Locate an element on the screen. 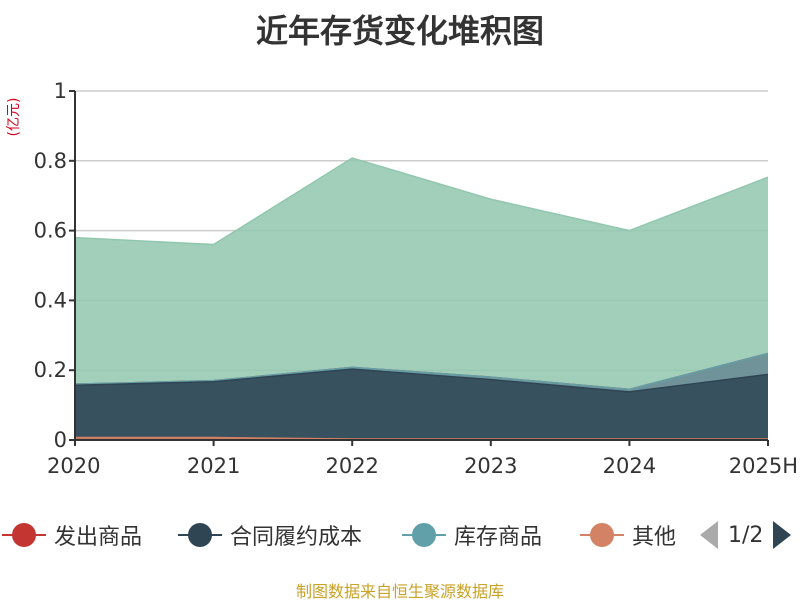 This screenshot has width=800, height=602. legend-item-kucun: 库存商品 is located at coordinates (472, 535).